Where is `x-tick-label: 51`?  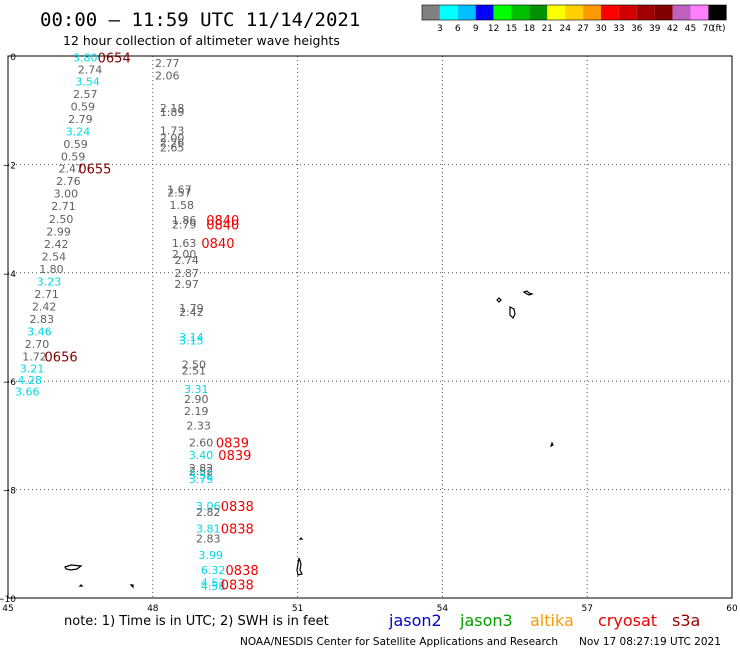
x-tick-label: 51 is located at coordinates (297, 609).